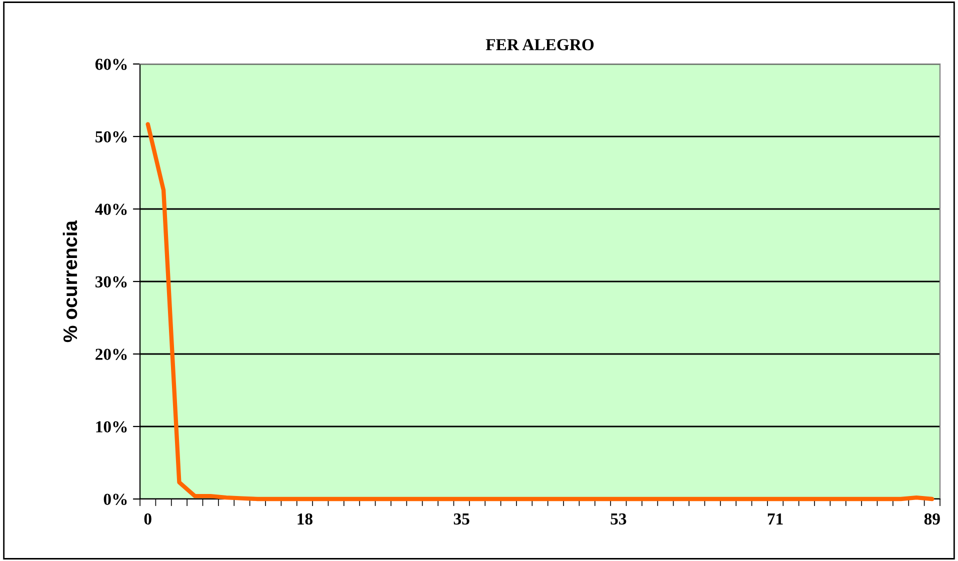 This screenshot has width=958, height=561. Describe the element at coordinates (70, 281) in the screenshot. I see `y-axis-title: % ocurrencia` at that location.